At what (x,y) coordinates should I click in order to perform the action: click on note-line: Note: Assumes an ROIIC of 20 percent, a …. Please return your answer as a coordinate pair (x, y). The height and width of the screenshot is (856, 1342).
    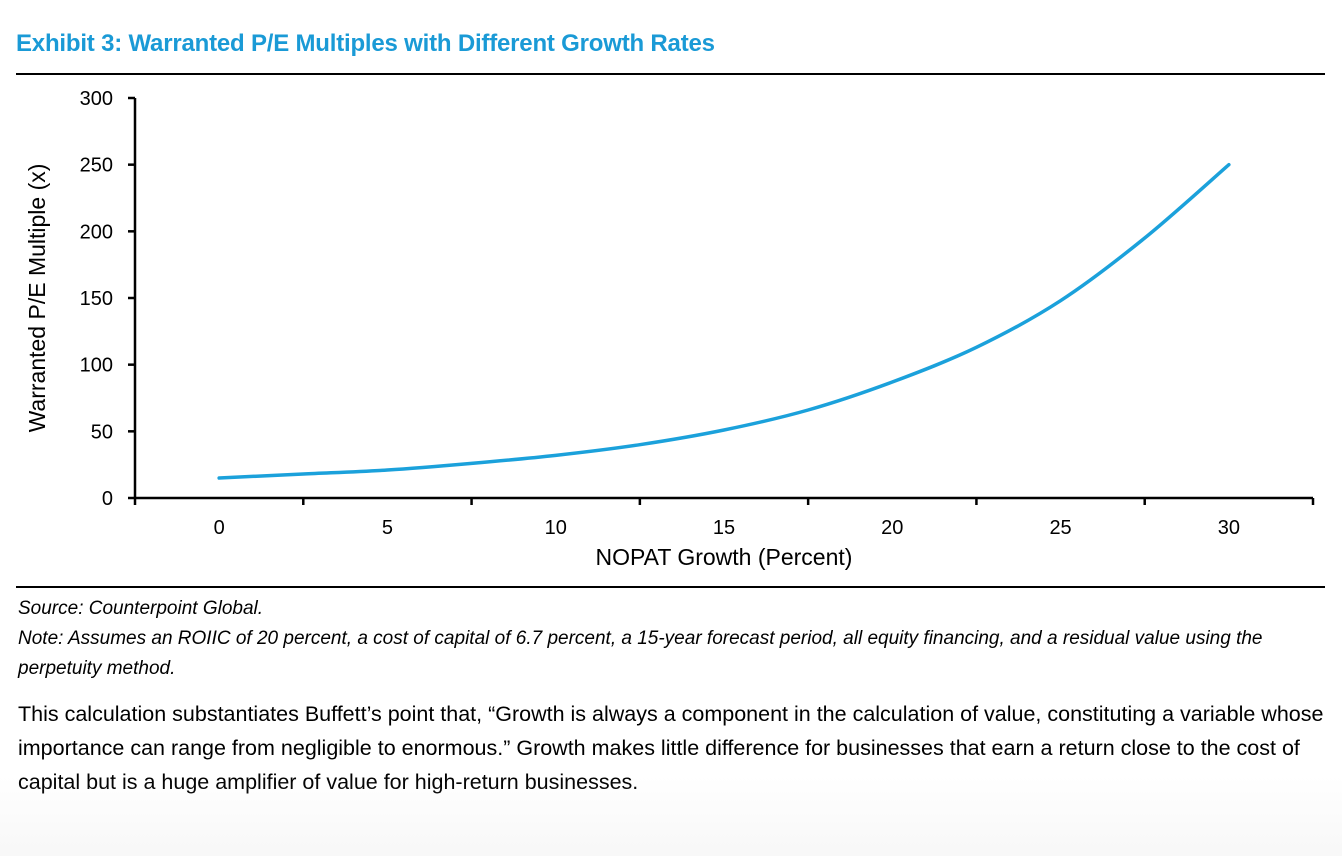
    Looking at the image, I should click on (640, 653).